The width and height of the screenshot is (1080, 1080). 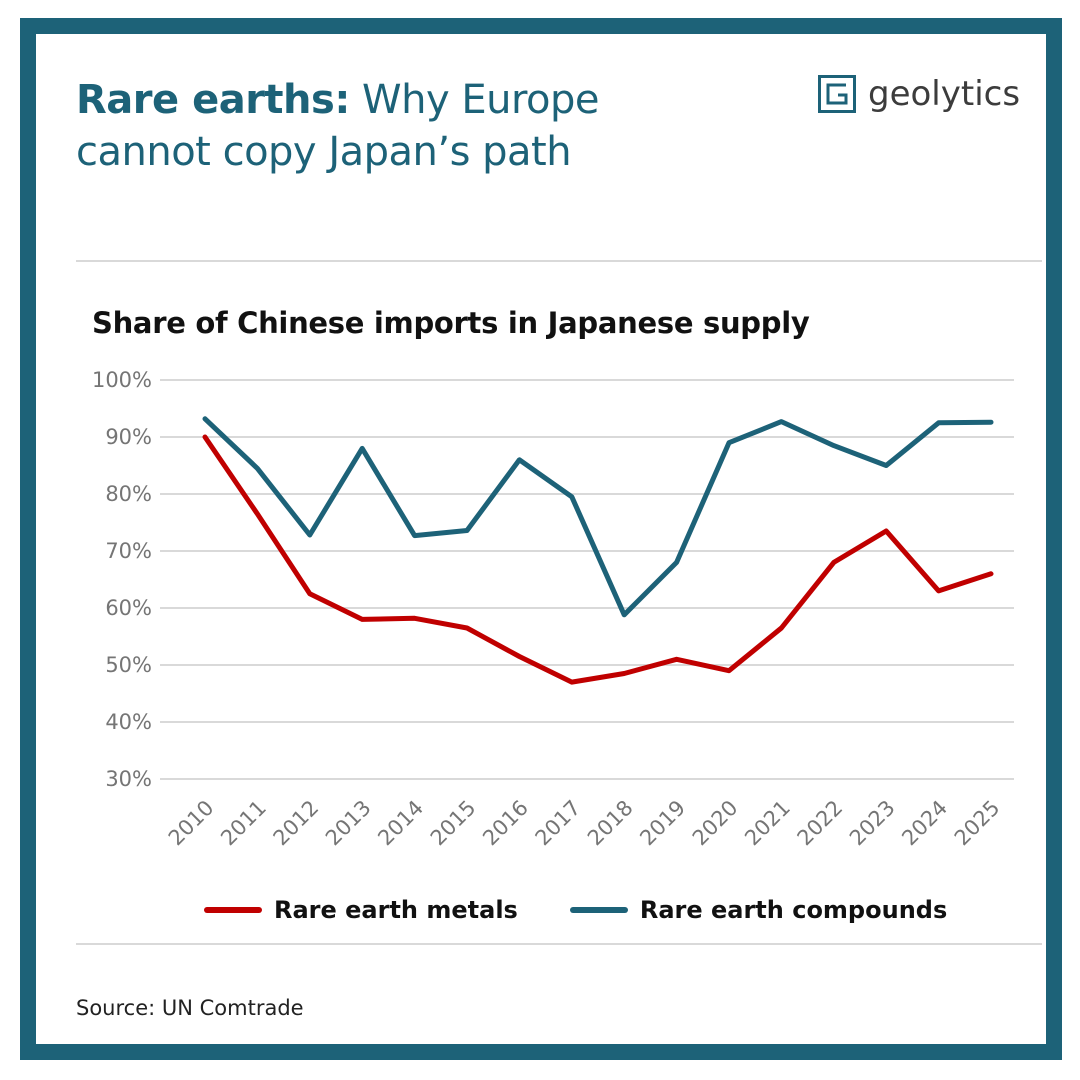 What do you see at coordinates (128, 437) in the screenshot?
I see `y-tick-label: 90%` at bounding box center [128, 437].